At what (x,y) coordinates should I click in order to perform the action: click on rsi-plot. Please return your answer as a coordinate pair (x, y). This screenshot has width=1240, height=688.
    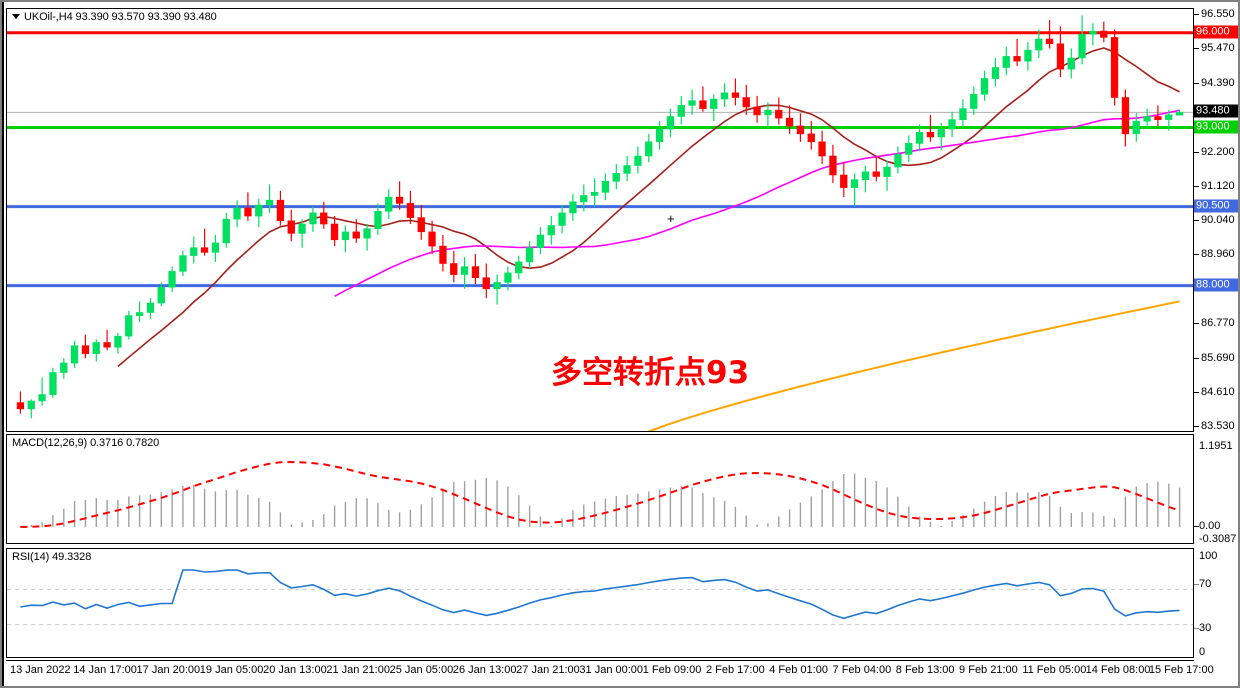
    Looking at the image, I should click on (600, 597).